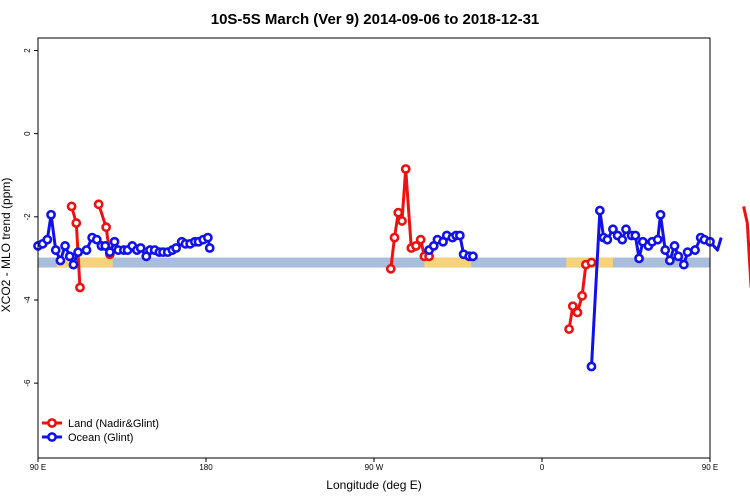 The image size is (750, 500). Describe the element at coordinates (373, 485) in the screenshot. I see `x-axis-label: Longitude (deg E)` at that location.